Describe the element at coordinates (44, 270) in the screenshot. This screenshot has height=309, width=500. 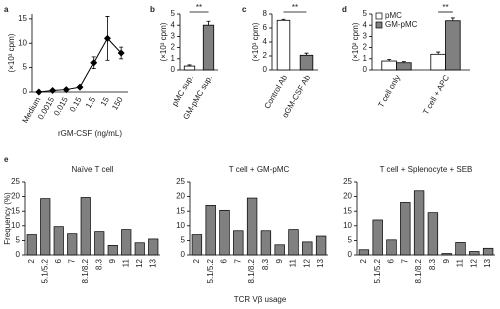
I see `x-tick-label: 5.1/5.2` at that location.